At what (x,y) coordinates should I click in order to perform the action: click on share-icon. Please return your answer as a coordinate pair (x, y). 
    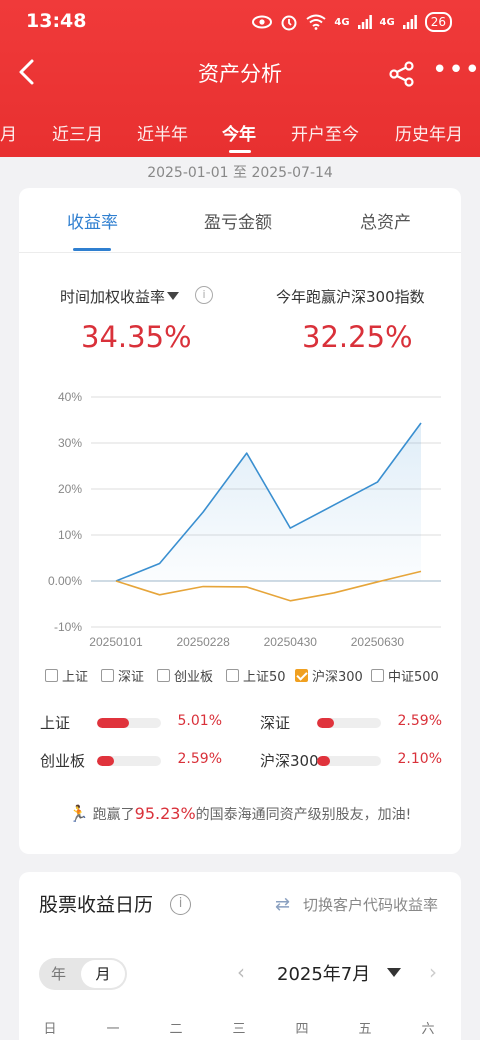
    Looking at the image, I should click on (402, 74).